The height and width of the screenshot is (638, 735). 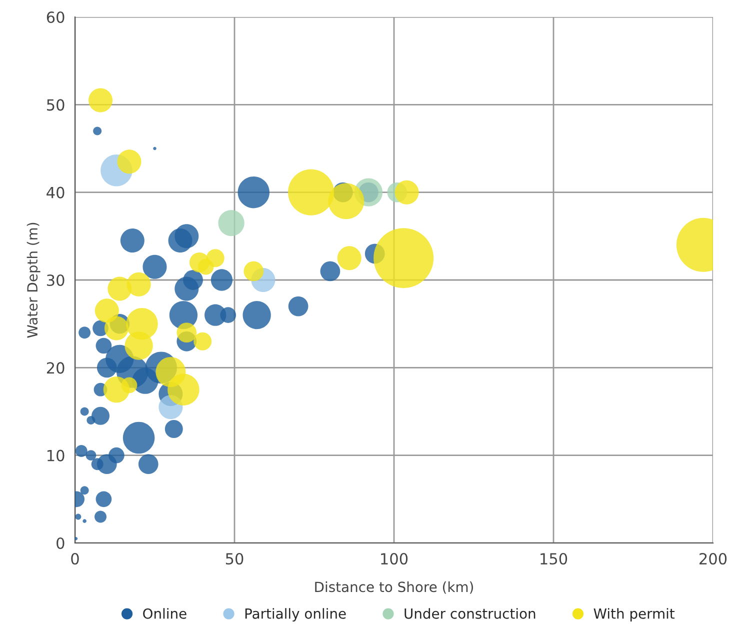 I want to click on legend-label: Under construction, so click(x=470, y=613).